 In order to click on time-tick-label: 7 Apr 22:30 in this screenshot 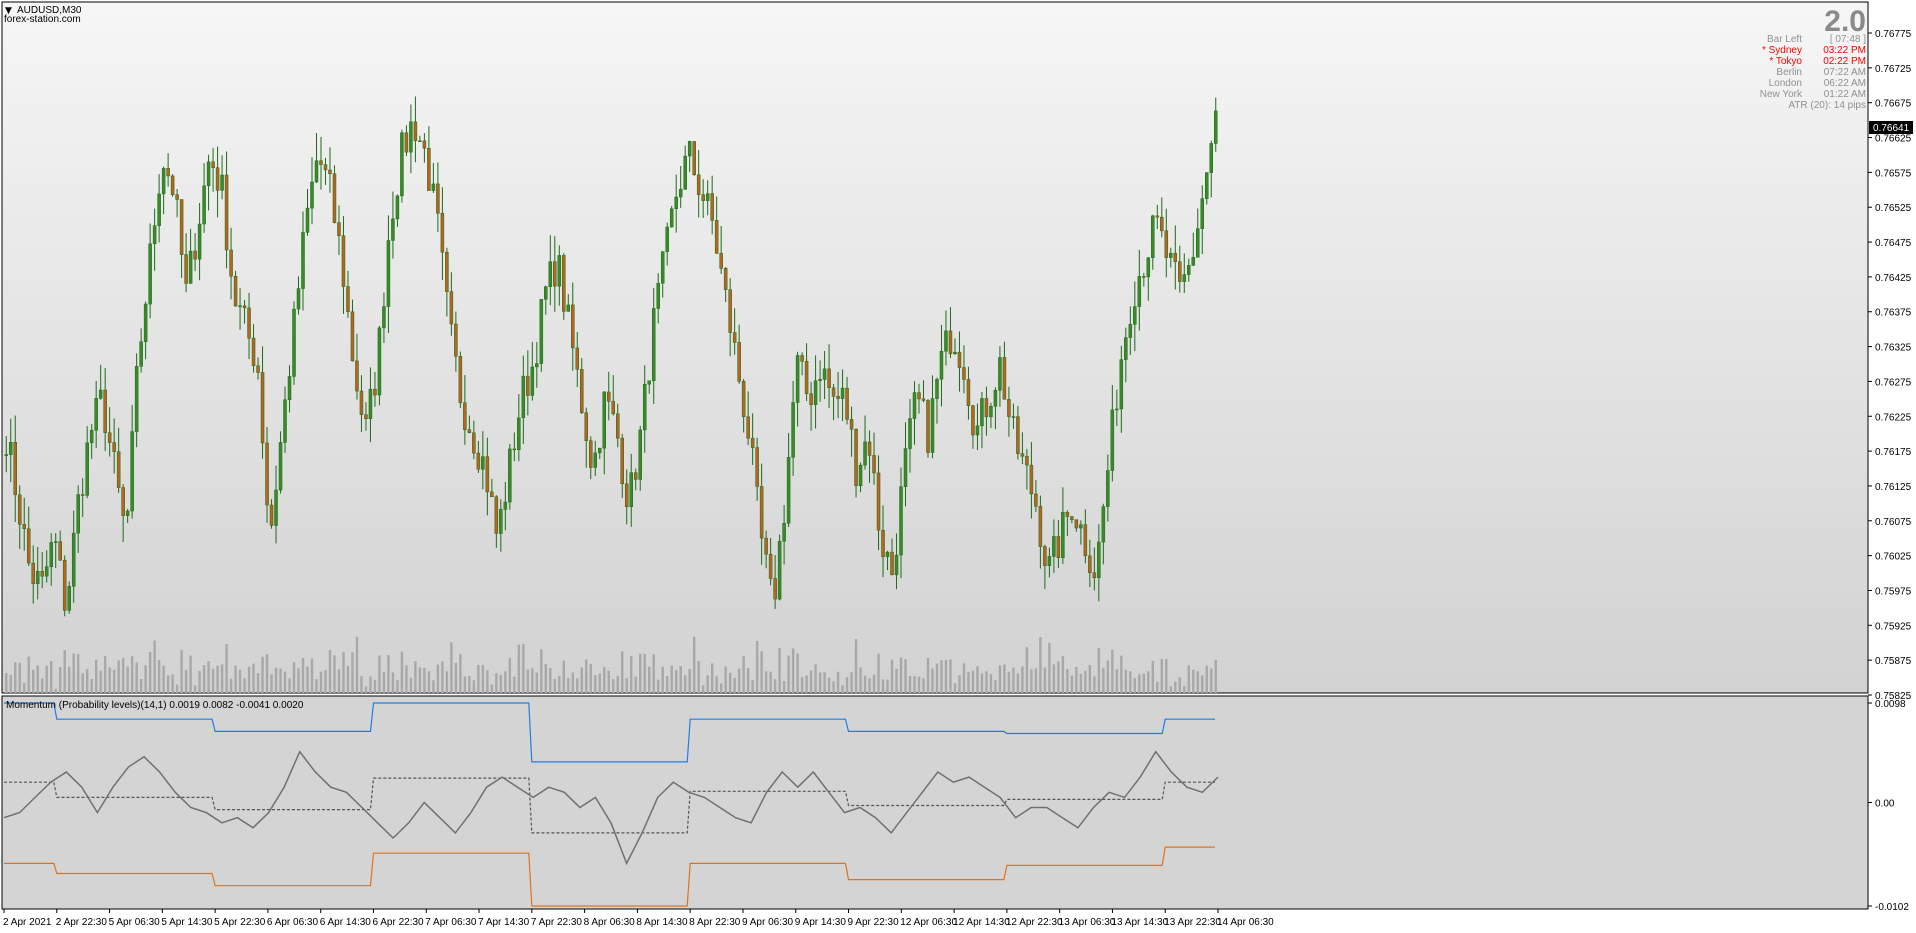, I will do `click(557, 922)`.